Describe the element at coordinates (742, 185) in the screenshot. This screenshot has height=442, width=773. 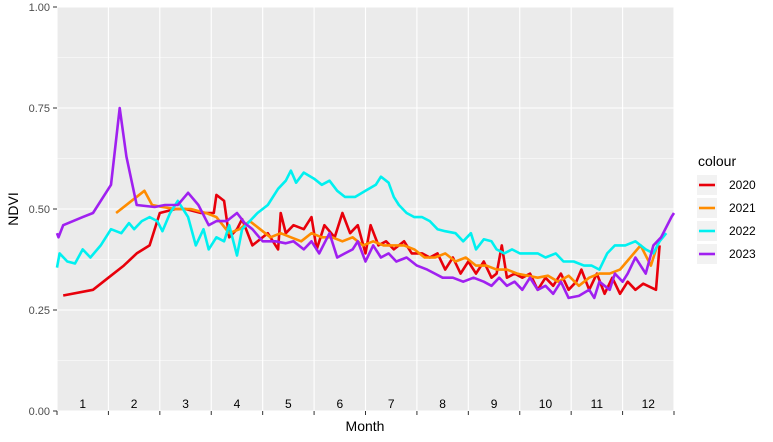
I see `legend-label-2020: 2020` at that location.